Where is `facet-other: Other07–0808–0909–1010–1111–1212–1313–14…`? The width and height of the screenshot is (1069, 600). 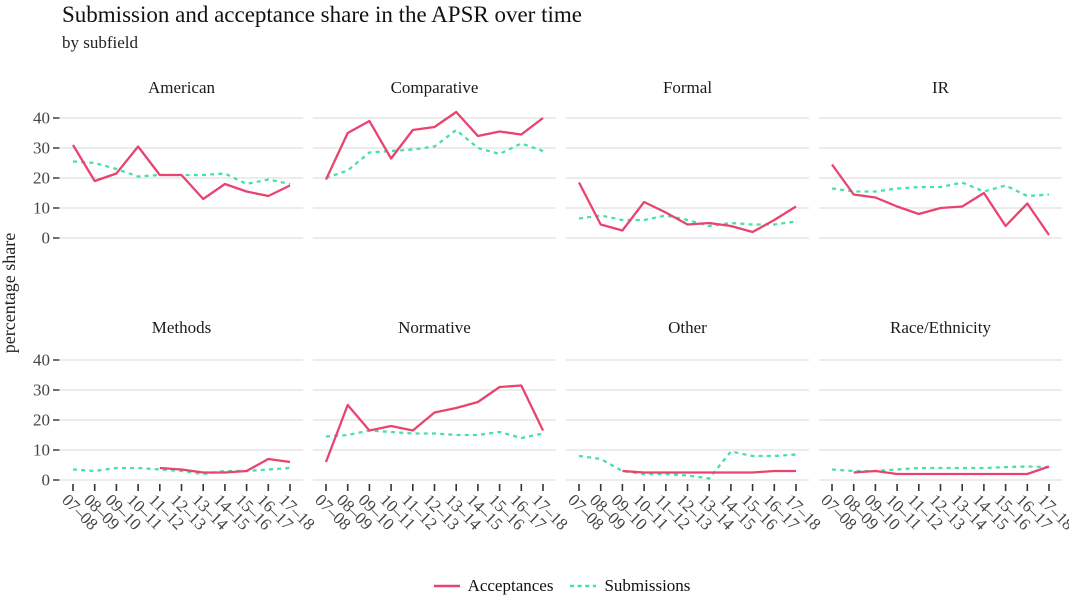 facet-other: Other07–0808–0909–1010–1111–1212–1313–14… is located at coordinates (694, 426).